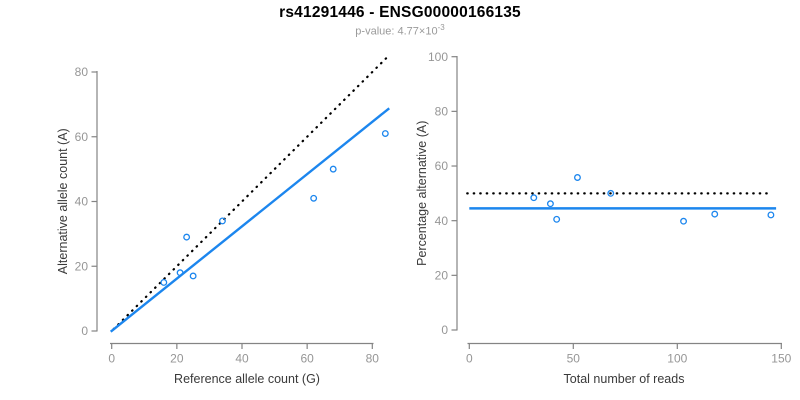 The image size is (800, 400). What do you see at coordinates (177, 359) in the screenshot?
I see `x-tick-label: 20` at bounding box center [177, 359].